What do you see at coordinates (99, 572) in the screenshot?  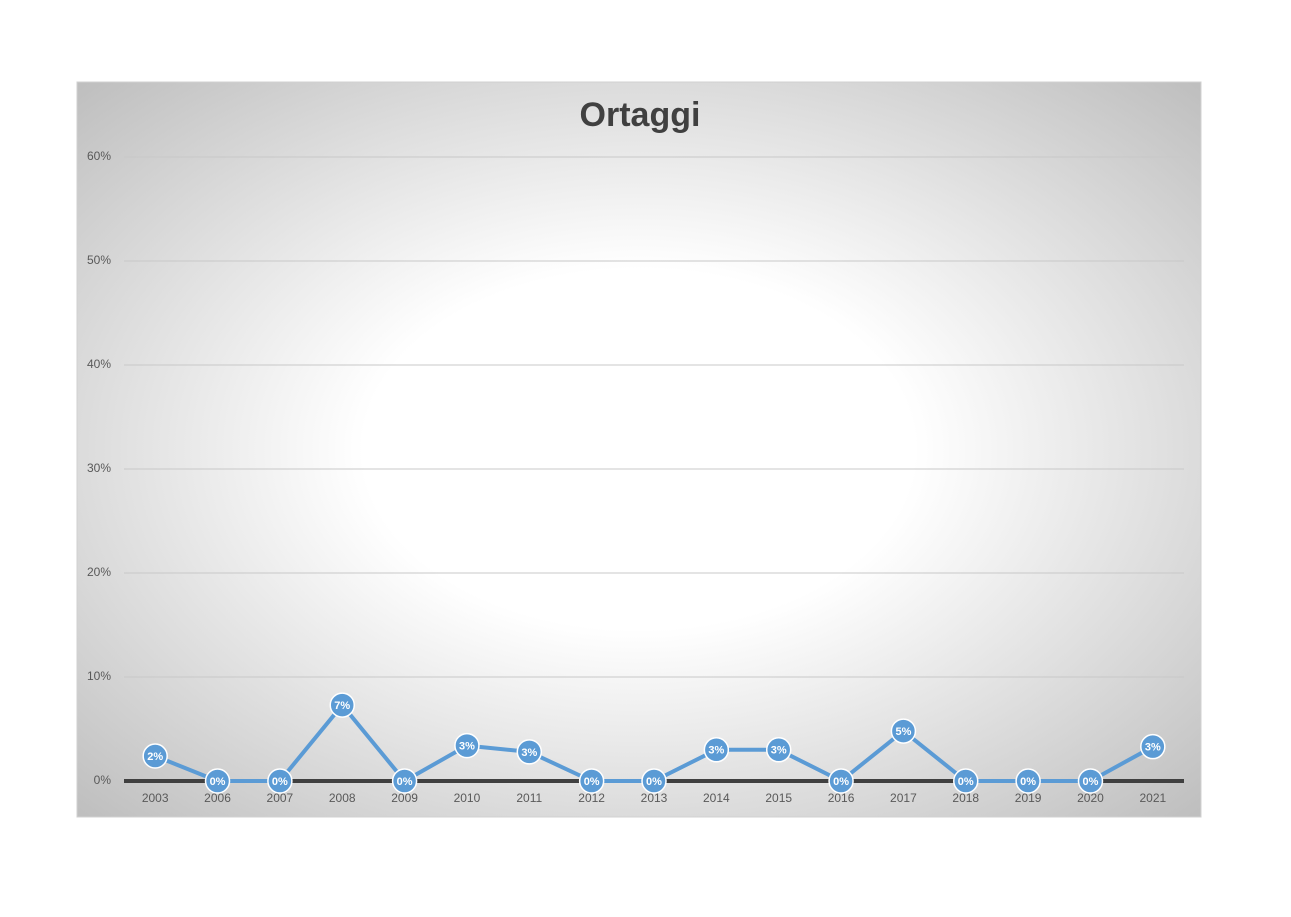 I see `y-tick-label: 20%` at bounding box center [99, 572].